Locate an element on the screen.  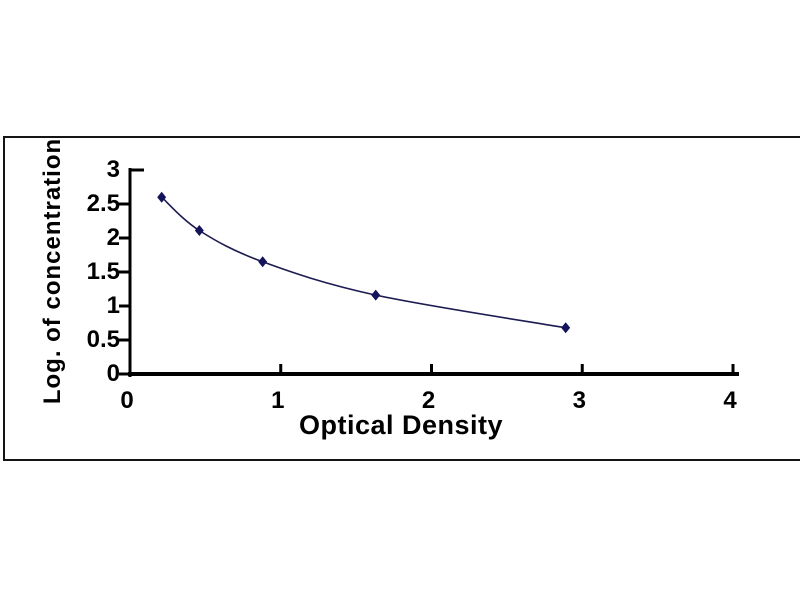
data-points is located at coordinates (364, 262).